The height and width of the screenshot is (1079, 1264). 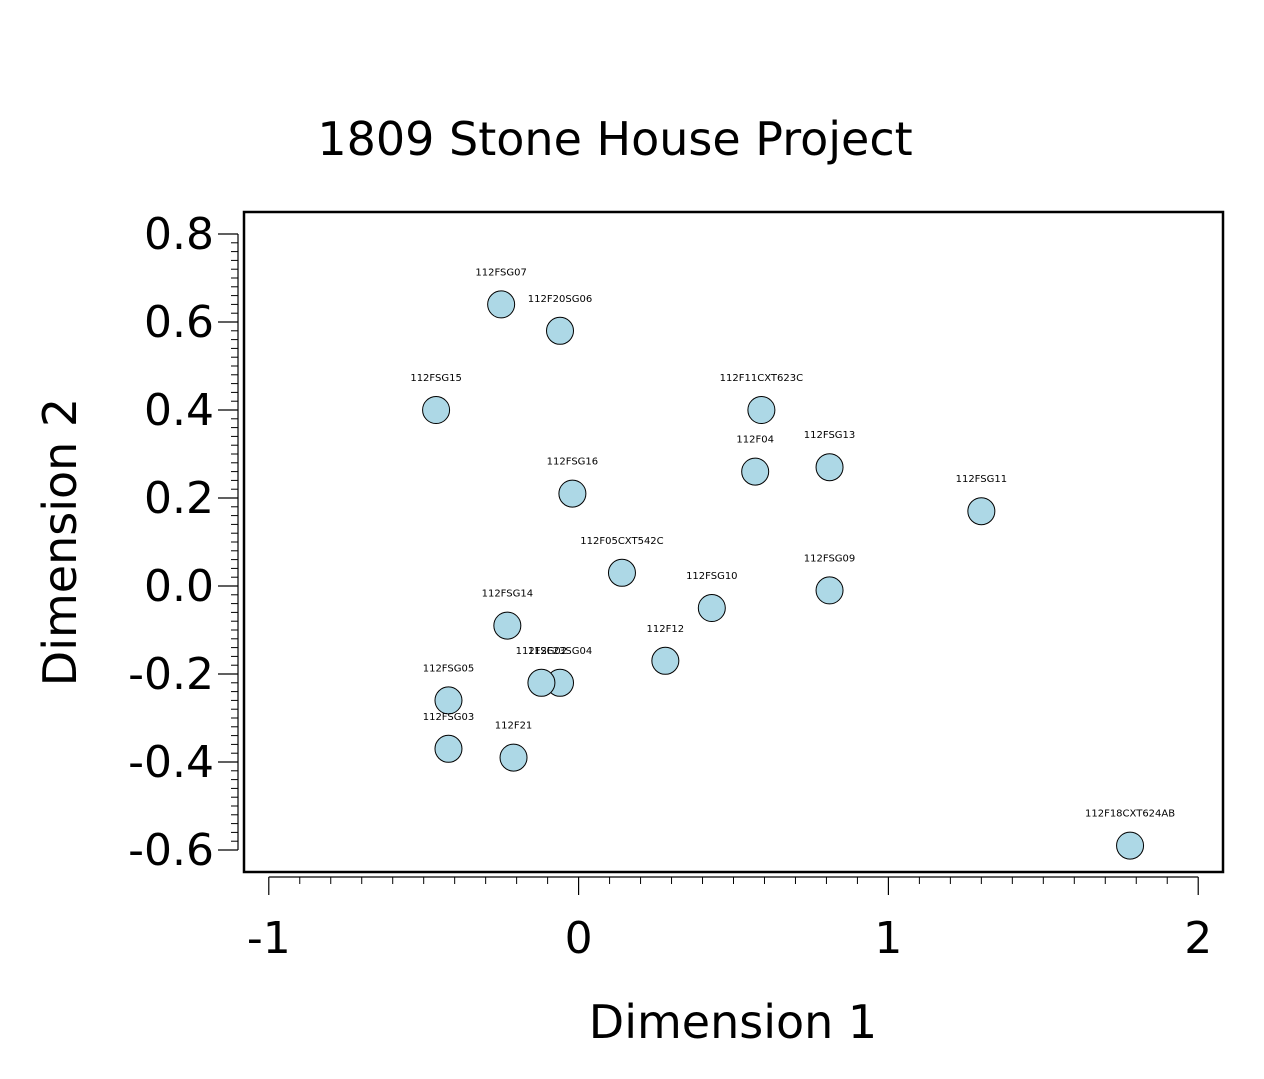 I want to click on data-point-label: 112F23SG04, so click(x=560, y=651).